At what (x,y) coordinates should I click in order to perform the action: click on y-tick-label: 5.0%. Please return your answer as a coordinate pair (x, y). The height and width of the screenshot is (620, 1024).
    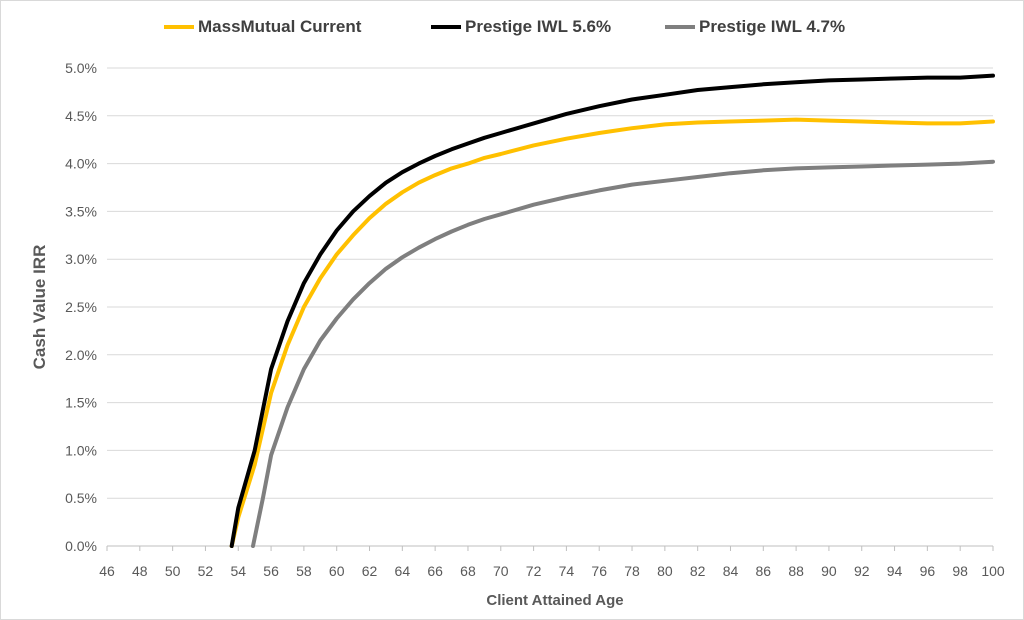
    Looking at the image, I should click on (81, 68).